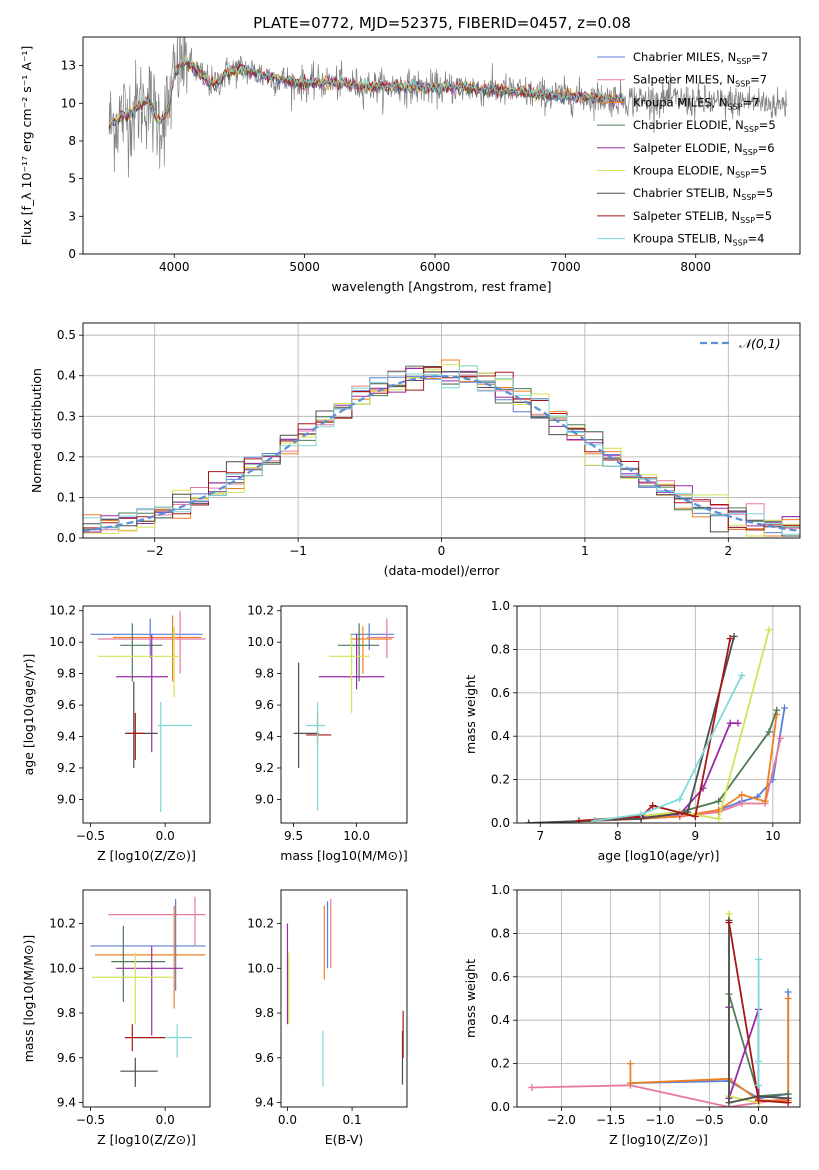 The width and height of the screenshot is (819, 1170). Describe the element at coordinates (760, 343) in the screenshot. I see `legend-entry-normal: 𝒩(0,1)` at that location.